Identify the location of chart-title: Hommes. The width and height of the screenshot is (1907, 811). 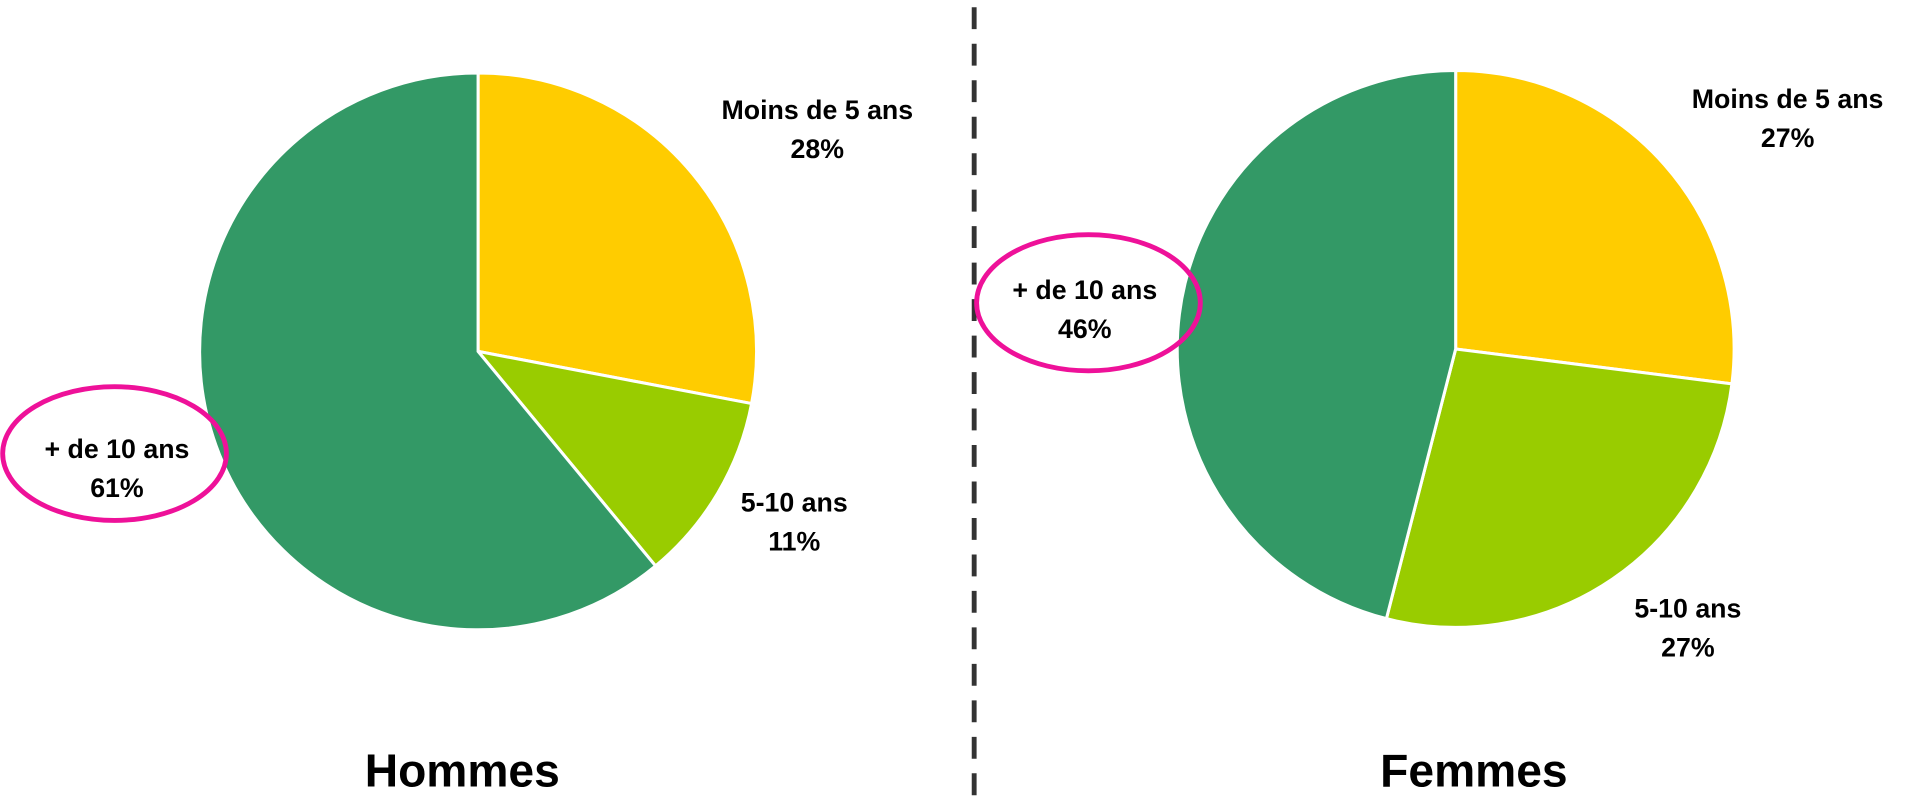
(462, 771).